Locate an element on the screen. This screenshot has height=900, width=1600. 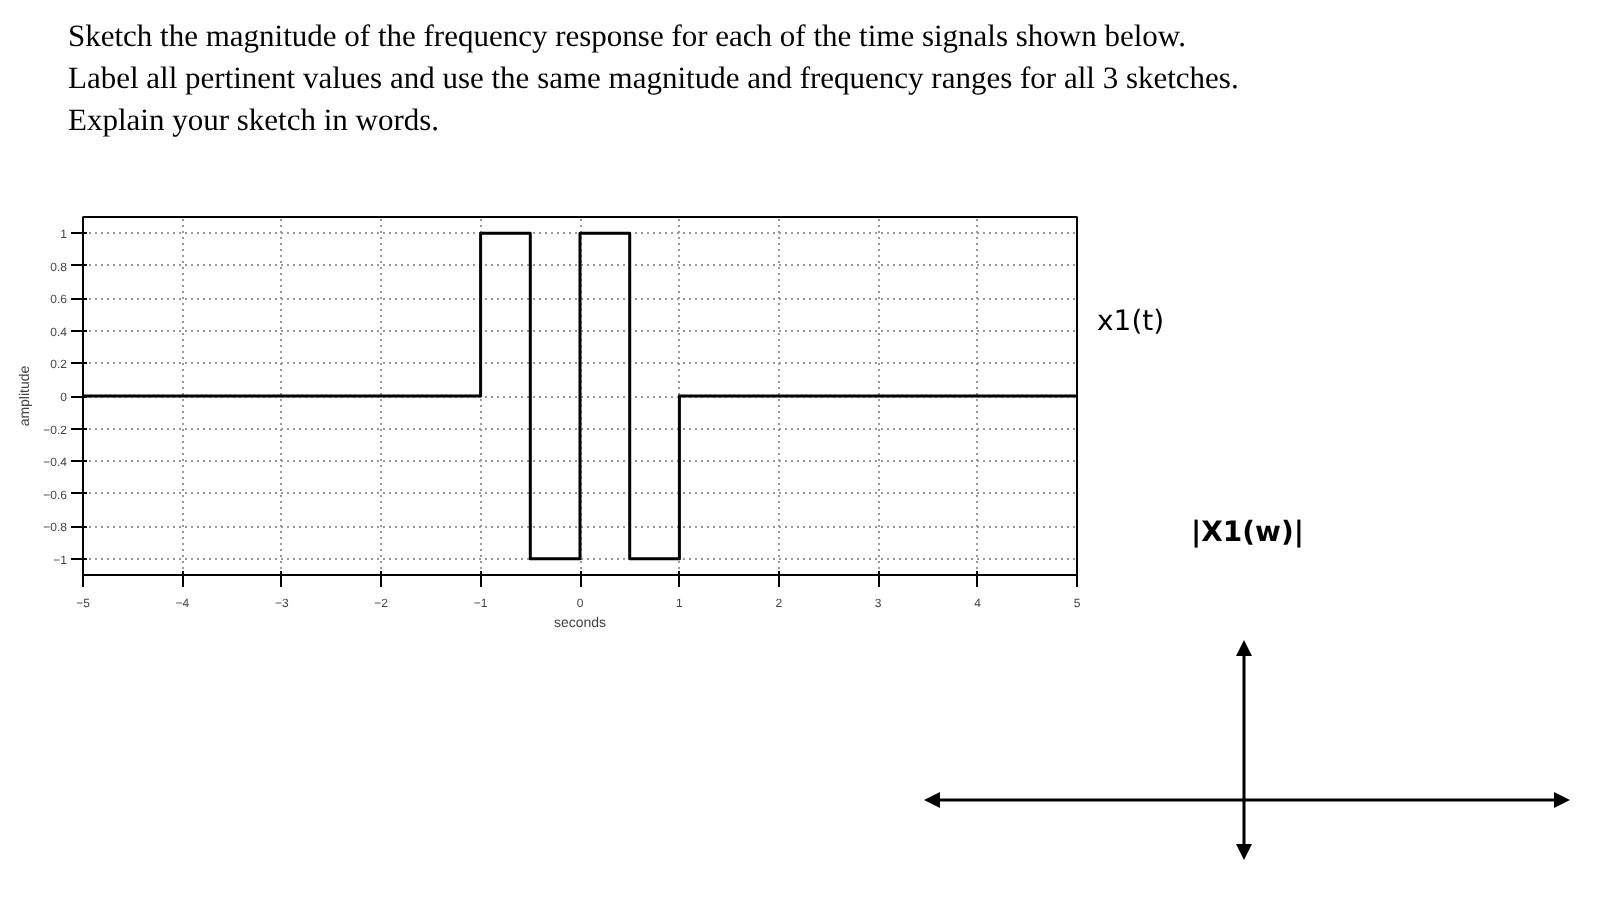
chart-title: Sketch the magnitude of the frequency response for each of the time signals shown below. Label all pertinent values and use the same magnitude and frequency ranges for all 3 sketches. Explain your sketch in words. is located at coordinates (653, 80).